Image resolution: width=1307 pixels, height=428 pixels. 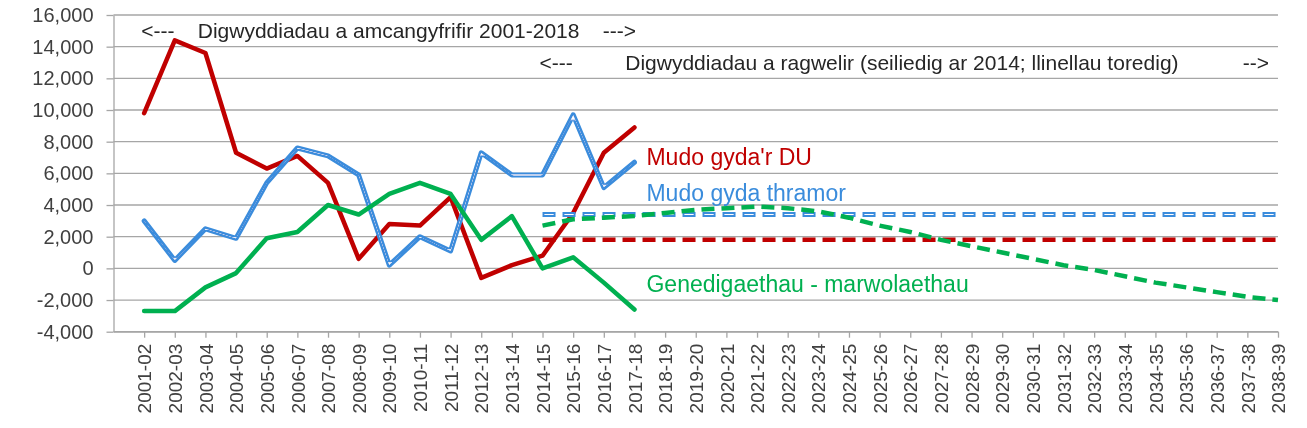 I want to click on x-tick-label: 2037-38, so click(x=1248, y=378).